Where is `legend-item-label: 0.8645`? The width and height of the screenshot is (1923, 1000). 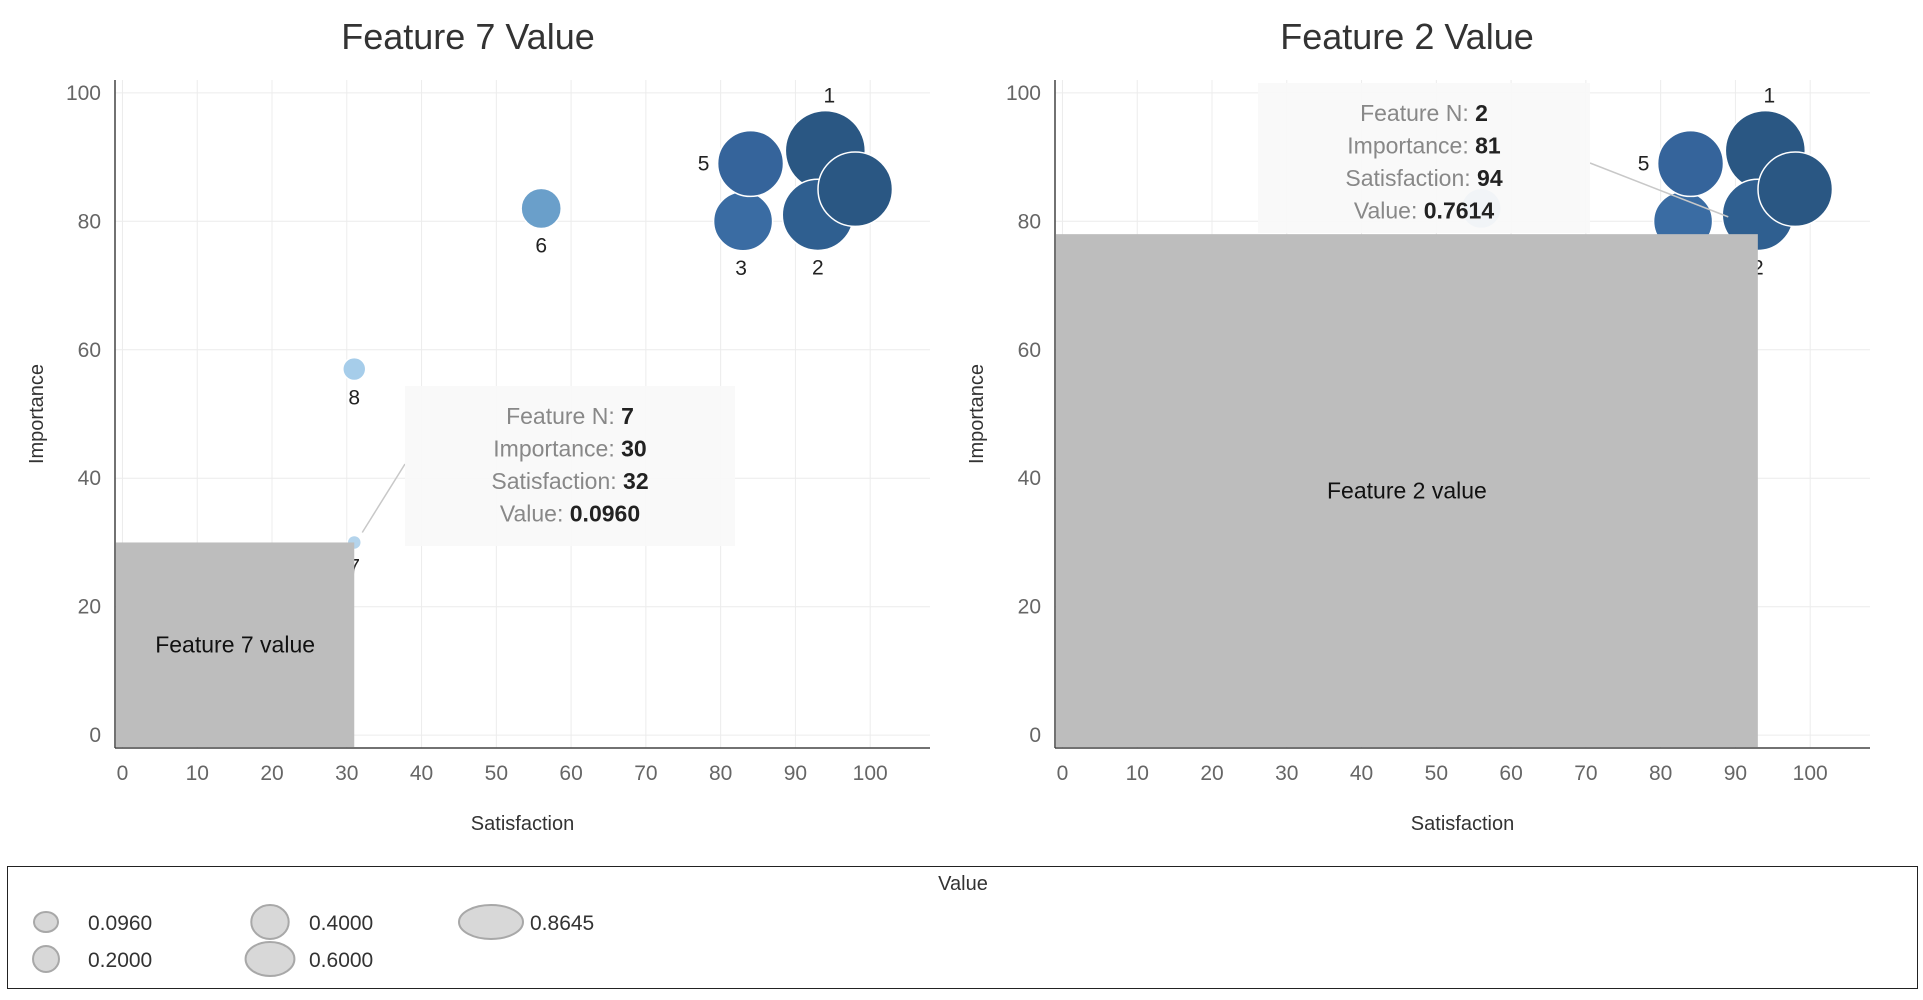
legend-item-label: 0.8645 is located at coordinates (562, 923).